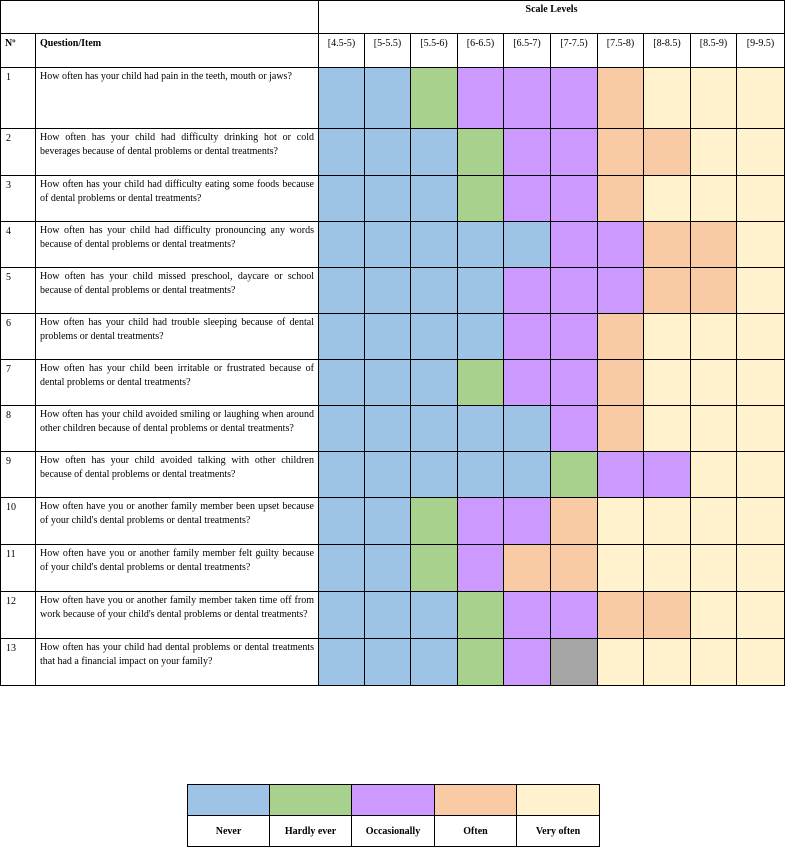  Describe the element at coordinates (475, 800) in the screenshot. I see `legend-swatch-often` at that location.